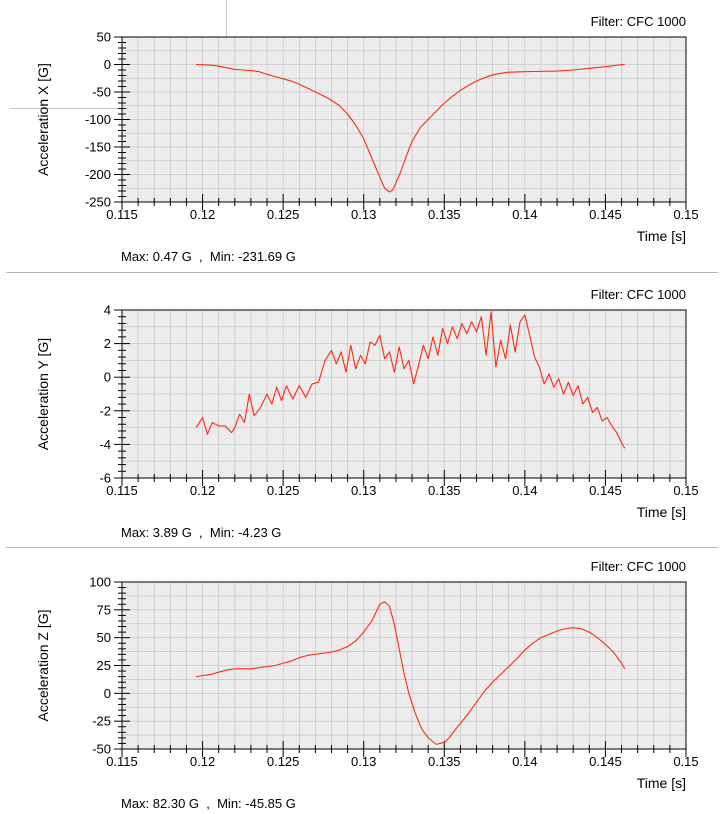 The image size is (726, 814). I want to click on y-tick-label: -4, so click(105, 444).